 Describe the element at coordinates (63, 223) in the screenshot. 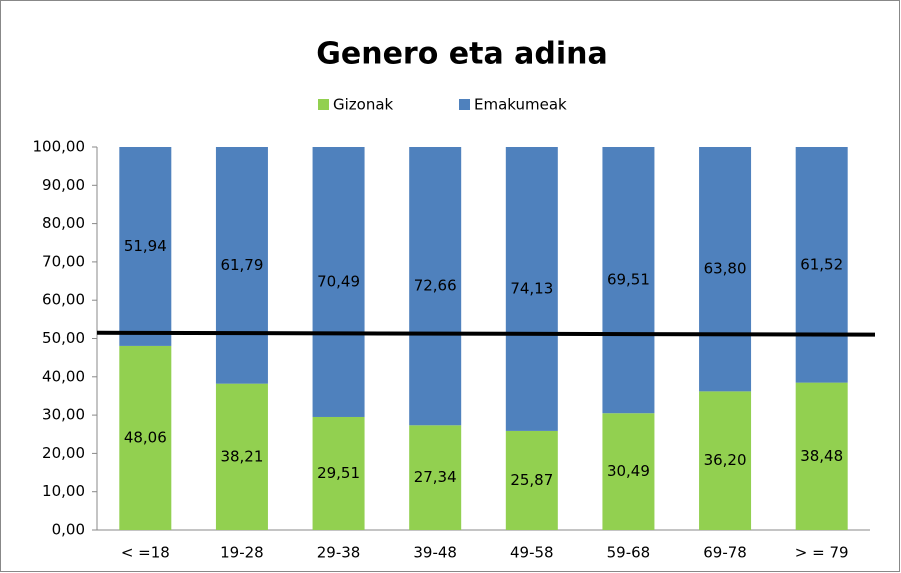

I see `y-tick-label: 80,00` at that location.